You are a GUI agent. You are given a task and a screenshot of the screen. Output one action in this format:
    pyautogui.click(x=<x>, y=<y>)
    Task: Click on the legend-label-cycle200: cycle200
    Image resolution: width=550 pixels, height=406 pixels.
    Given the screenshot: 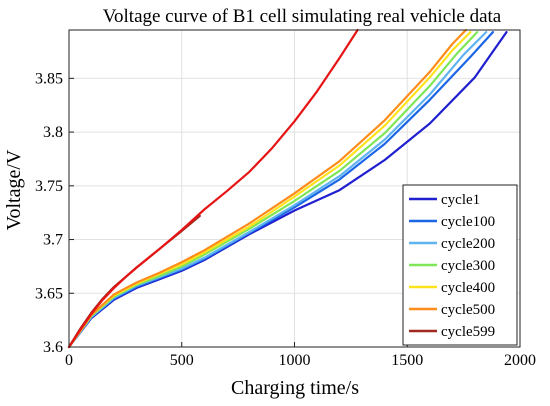 What is the action you would take?
    pyautogui.click(x=468, y=244)
    